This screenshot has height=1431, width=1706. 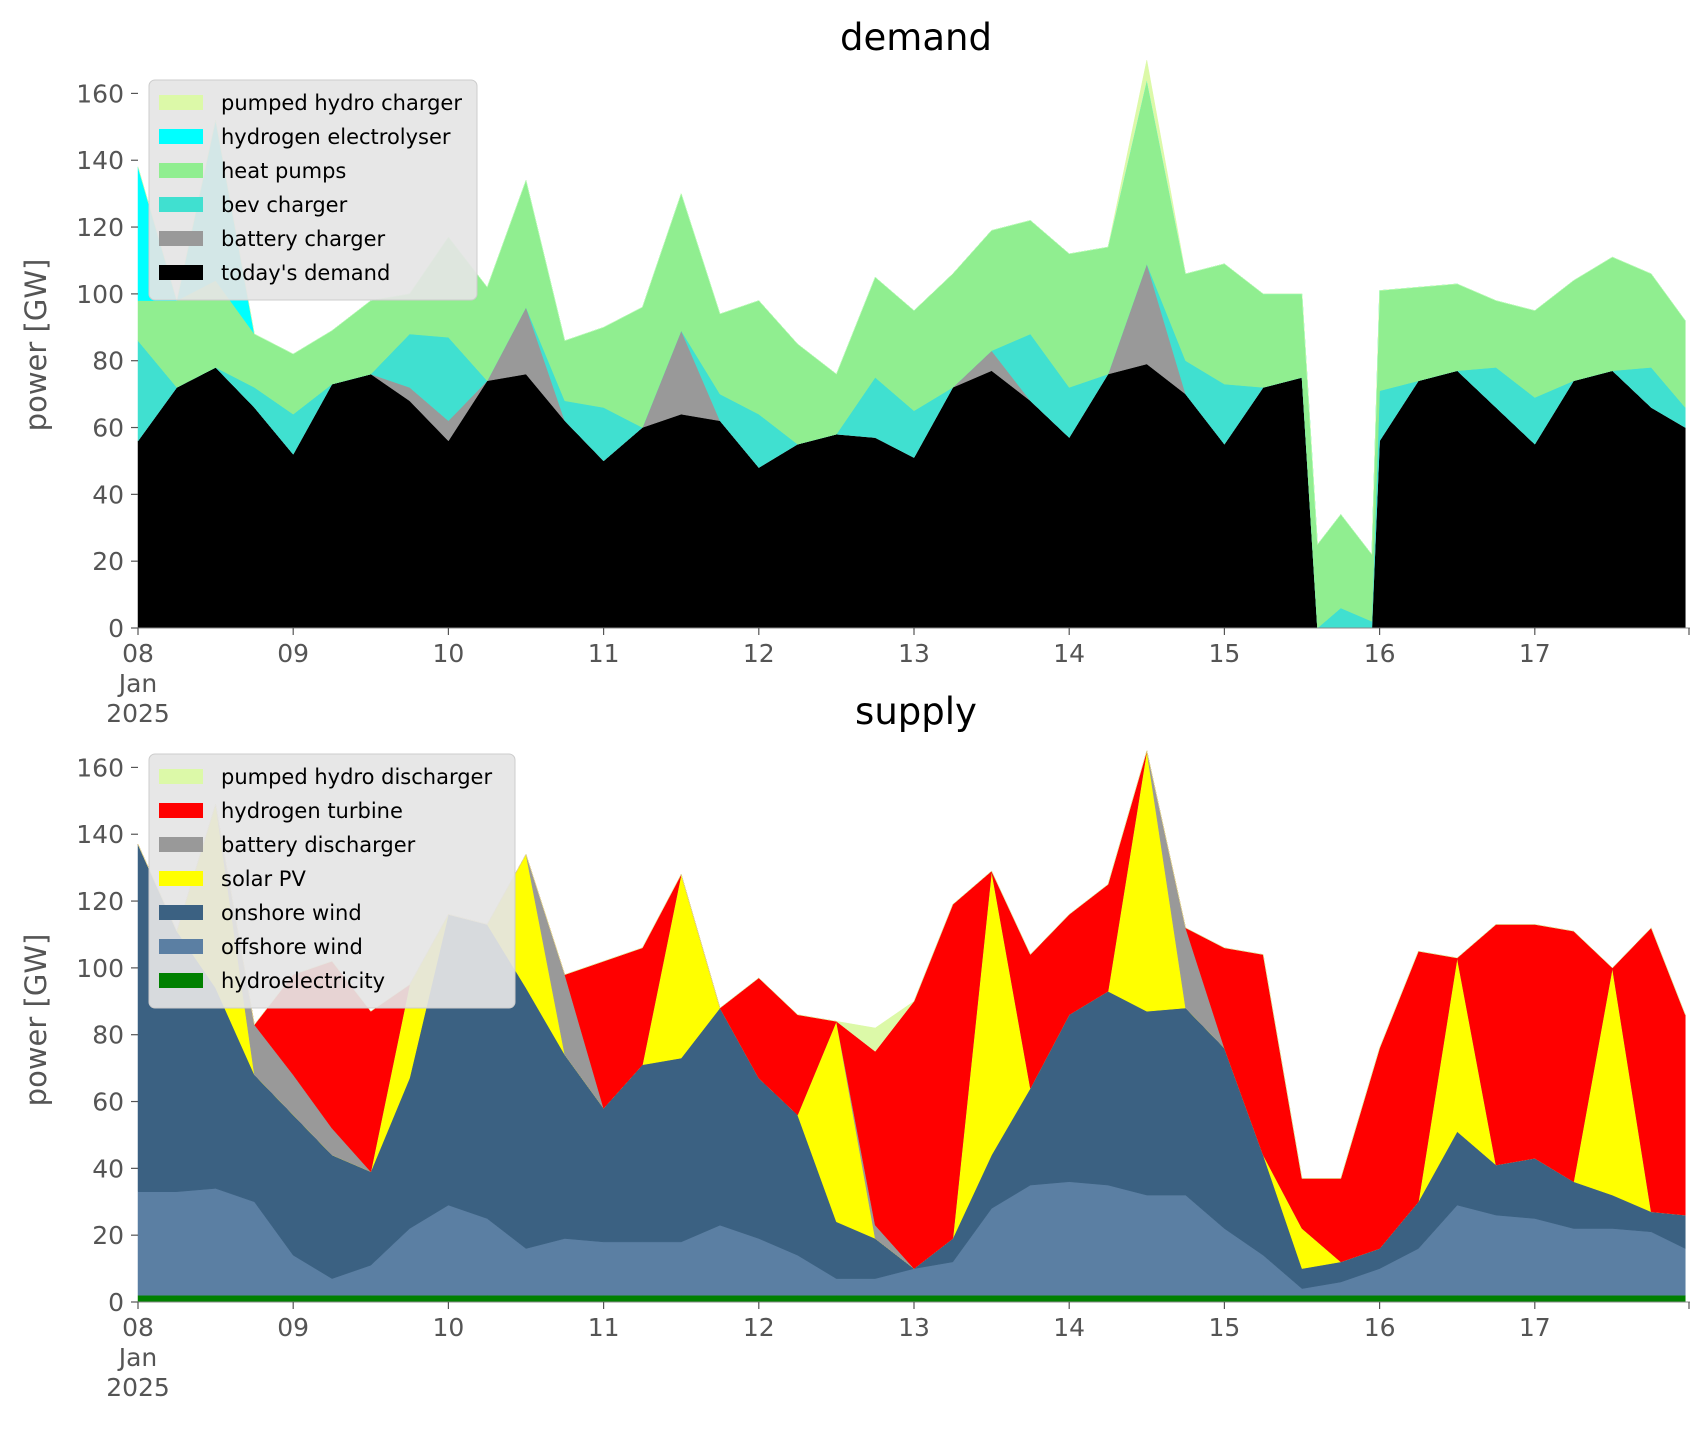 I want to click on demand-x-tick-label: 14, so click(x=1069, y=653).